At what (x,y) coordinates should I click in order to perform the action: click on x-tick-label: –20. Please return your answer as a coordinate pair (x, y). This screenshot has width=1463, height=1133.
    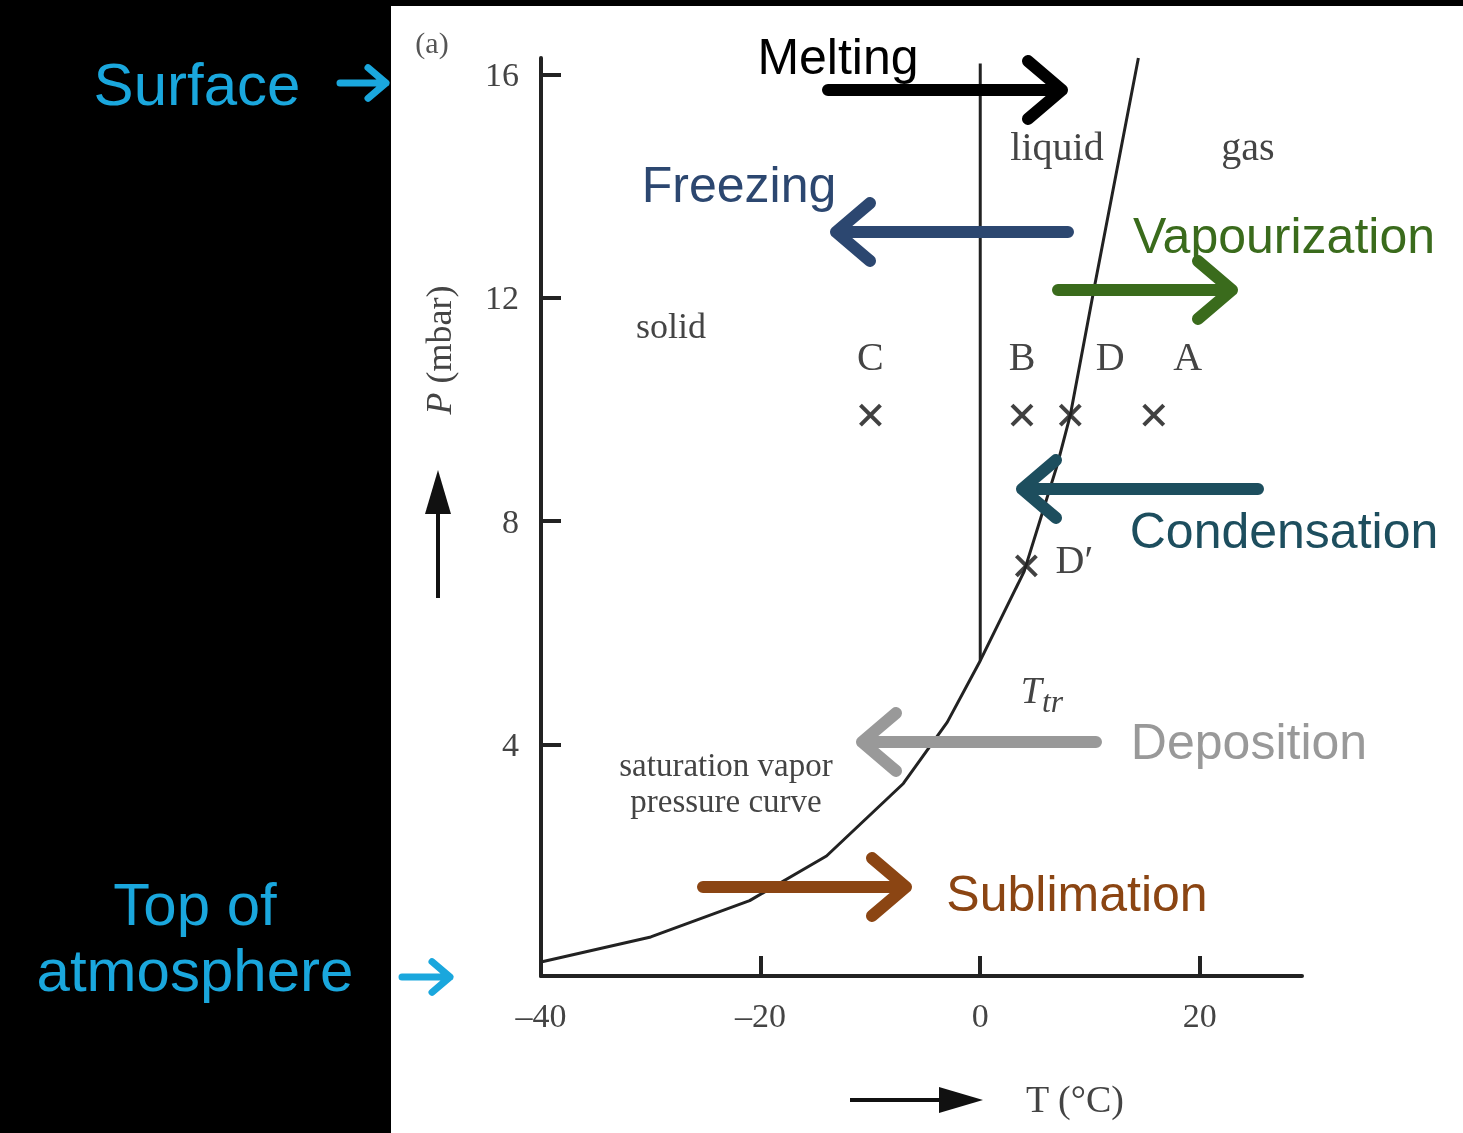
    Looking at the image, I should click on (760, 1015).